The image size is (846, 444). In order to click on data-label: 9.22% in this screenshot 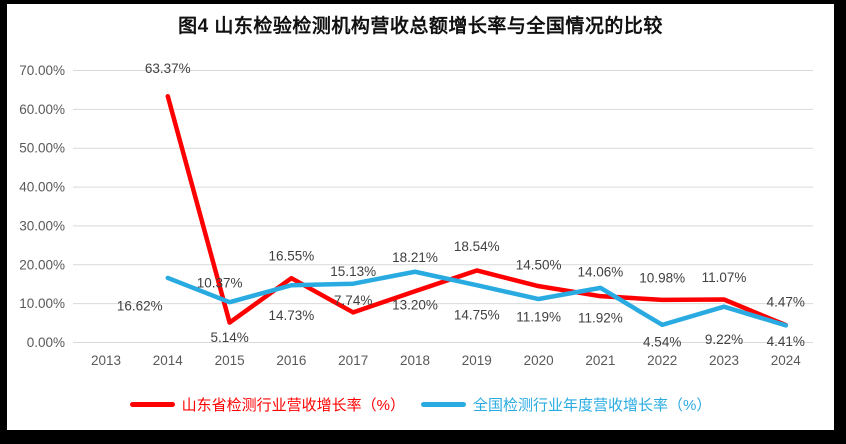, I will do `click(724, 339)`.